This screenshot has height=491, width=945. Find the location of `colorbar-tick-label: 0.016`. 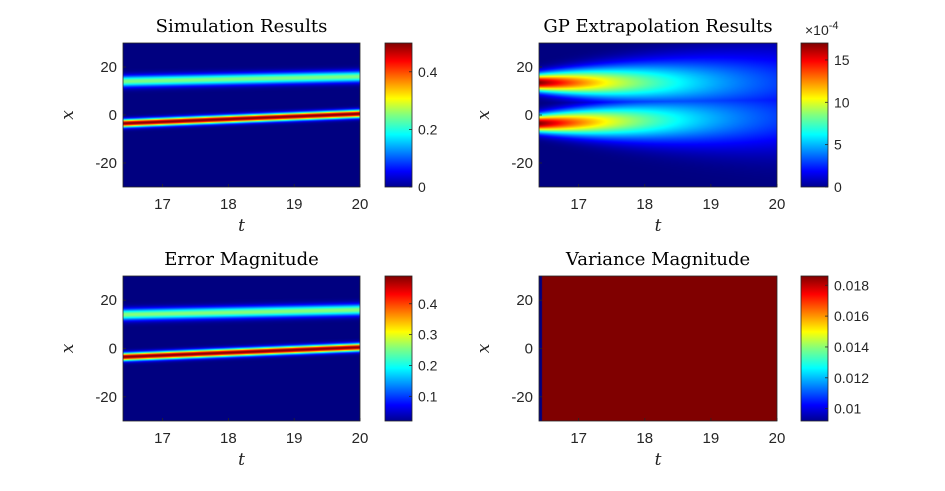

colorbar-tick-label: 0.016 is located at coordinates (851, 316).